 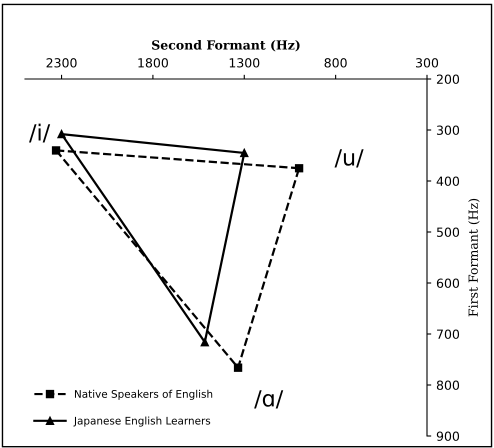 What do you see at coordinates (448, 232) in the screenshot?
I see `y-tick-label: 500` at bounding box center [448, 232].